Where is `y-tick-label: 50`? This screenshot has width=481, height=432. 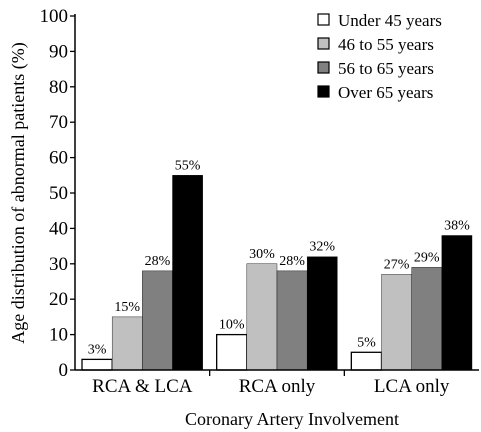
y-tick-label: 50 is located at coordinates (58, 193).